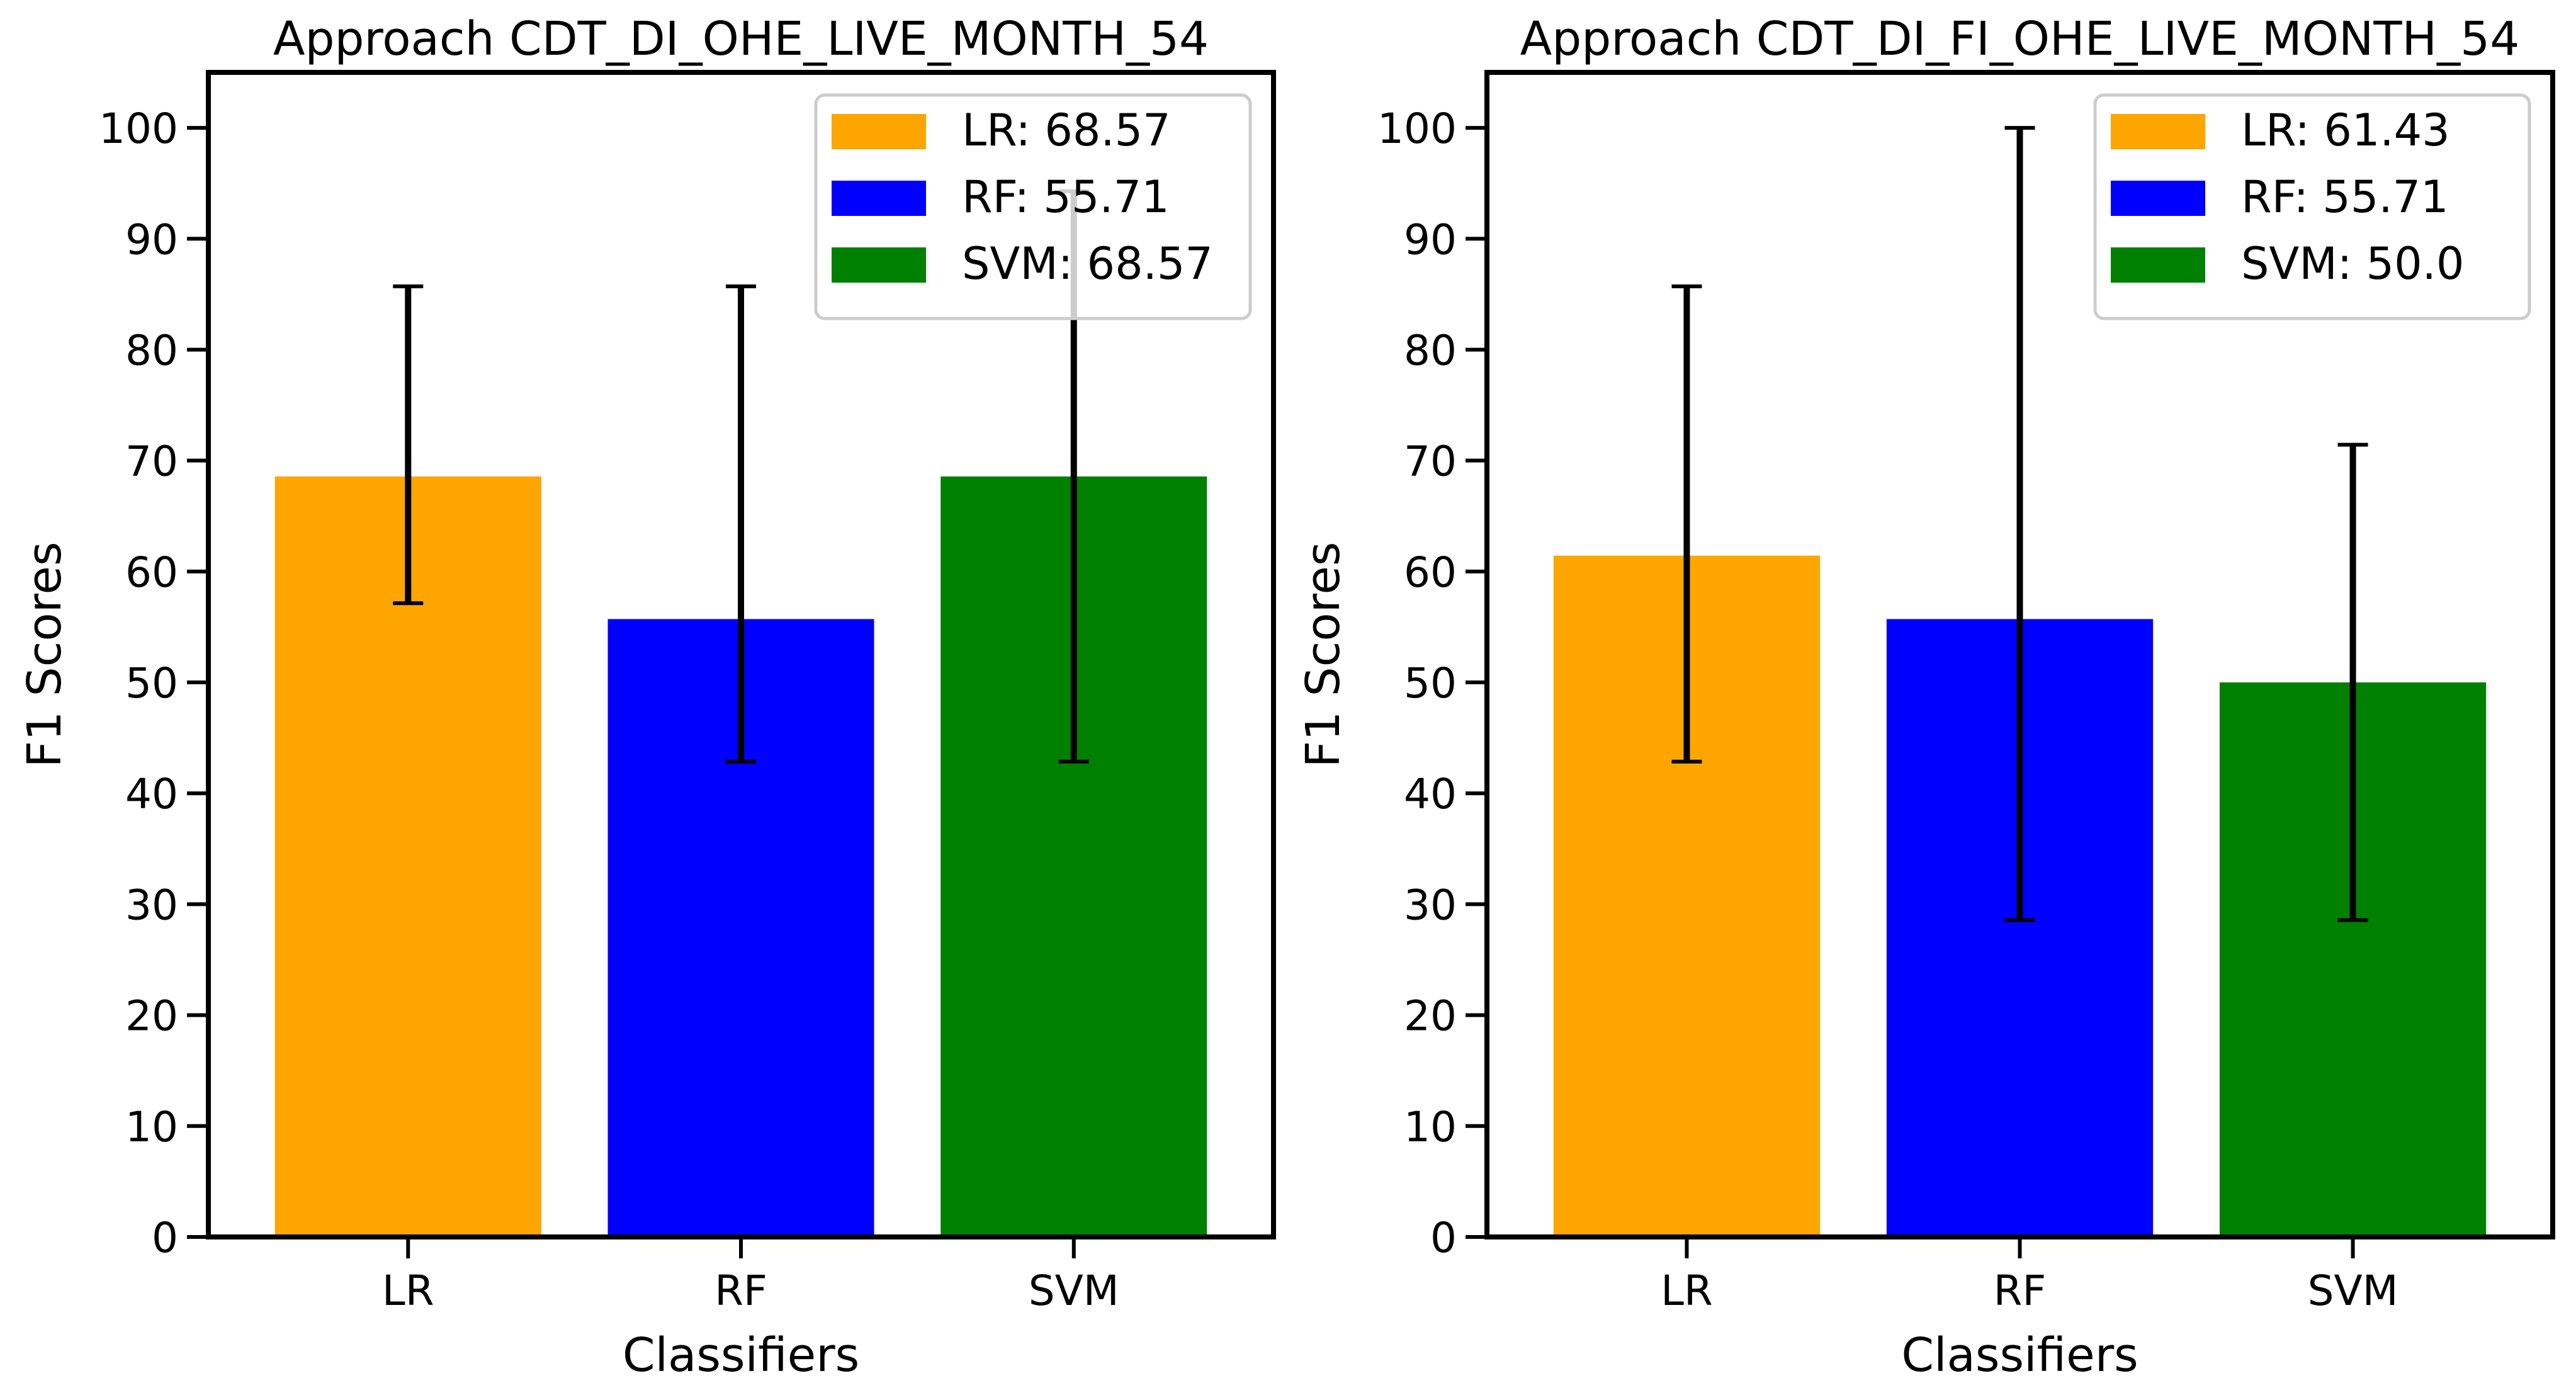 Image resolution: width=2576 pixels, height=1400 pixels. I want to click on legend-label-svm: SVM: 50.0, so click(2352, 264).